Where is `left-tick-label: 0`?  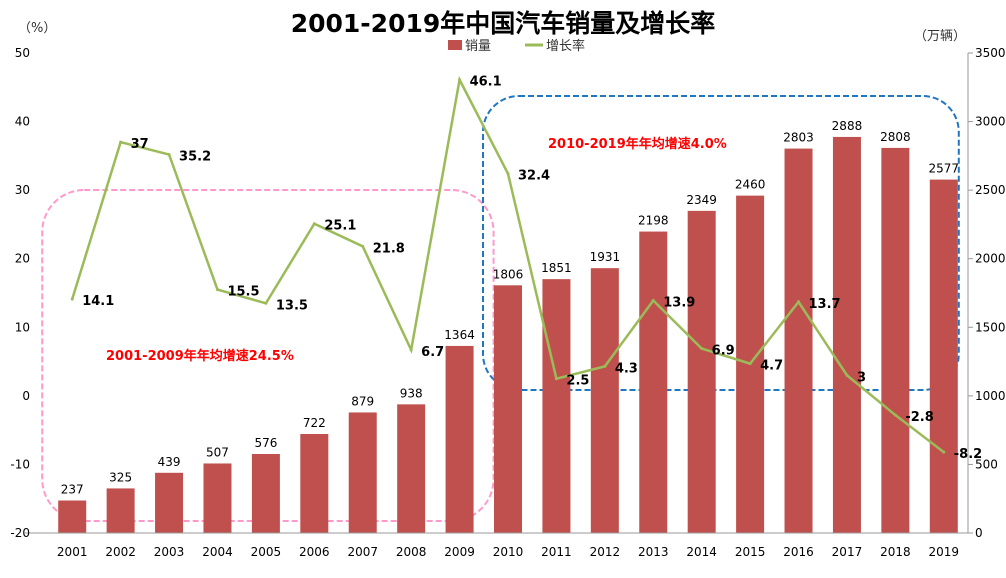 left-tick-label: 0 is located at coordinates (26, 396).